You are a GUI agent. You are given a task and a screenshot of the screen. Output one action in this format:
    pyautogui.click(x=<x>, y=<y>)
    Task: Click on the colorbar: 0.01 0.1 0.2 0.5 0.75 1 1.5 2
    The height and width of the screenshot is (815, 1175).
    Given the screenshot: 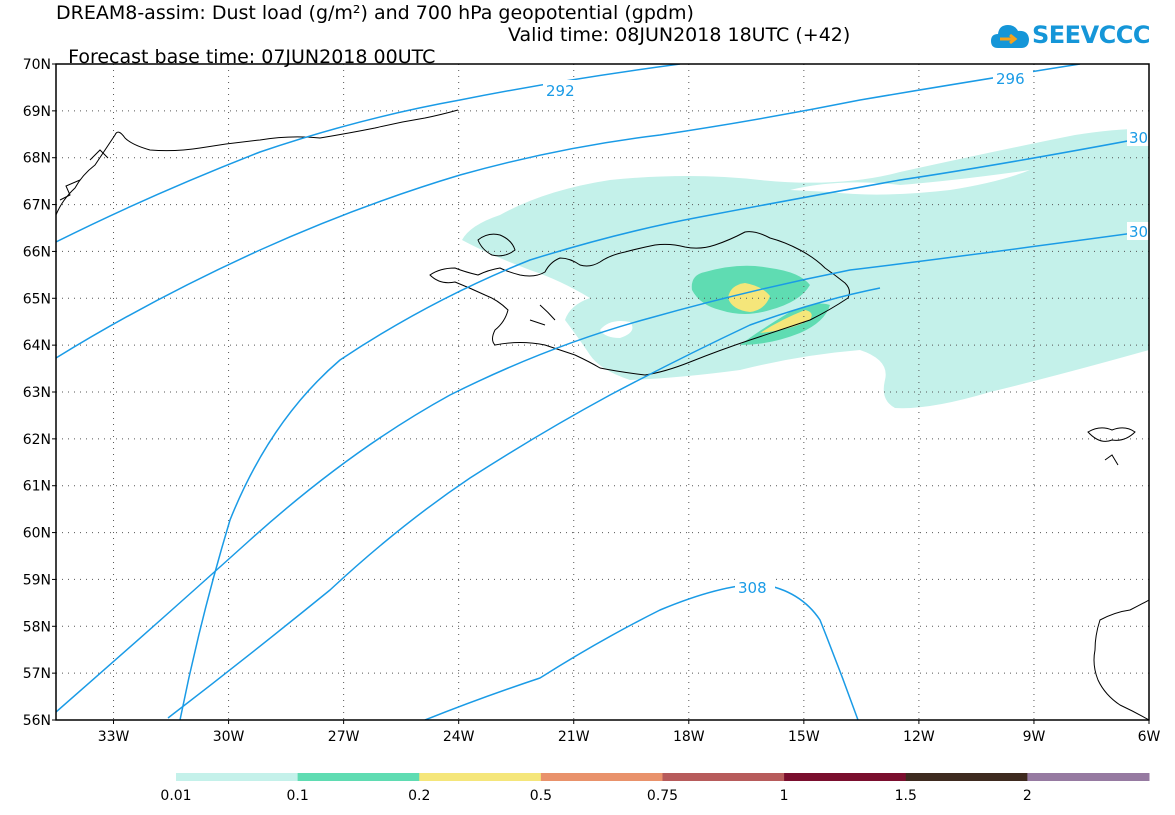 What is the action you would take?
    pyautogui.click(x=655, y=788)
    